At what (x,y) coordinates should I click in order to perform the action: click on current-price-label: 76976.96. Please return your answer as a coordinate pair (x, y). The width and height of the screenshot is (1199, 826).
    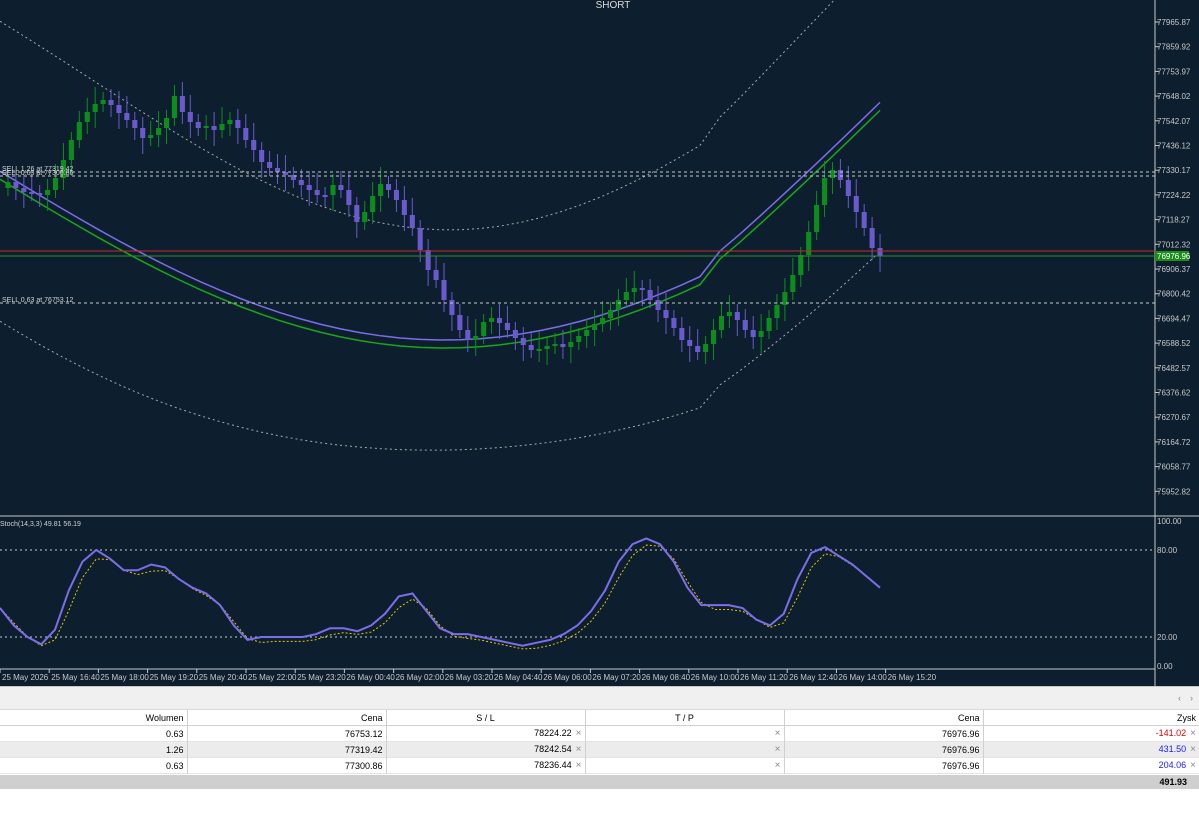
    Looking at the image, I should click on (1174, 256).